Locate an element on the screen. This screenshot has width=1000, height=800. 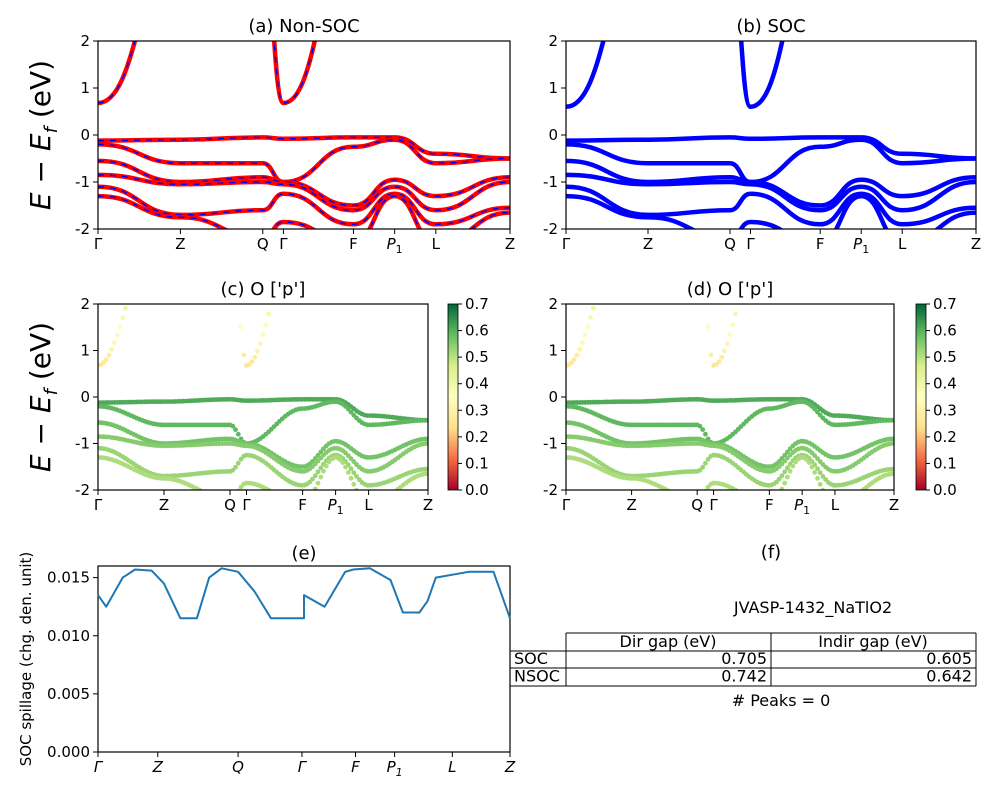
panel-d-xtick-label: L is located at coordinates (835, 505).